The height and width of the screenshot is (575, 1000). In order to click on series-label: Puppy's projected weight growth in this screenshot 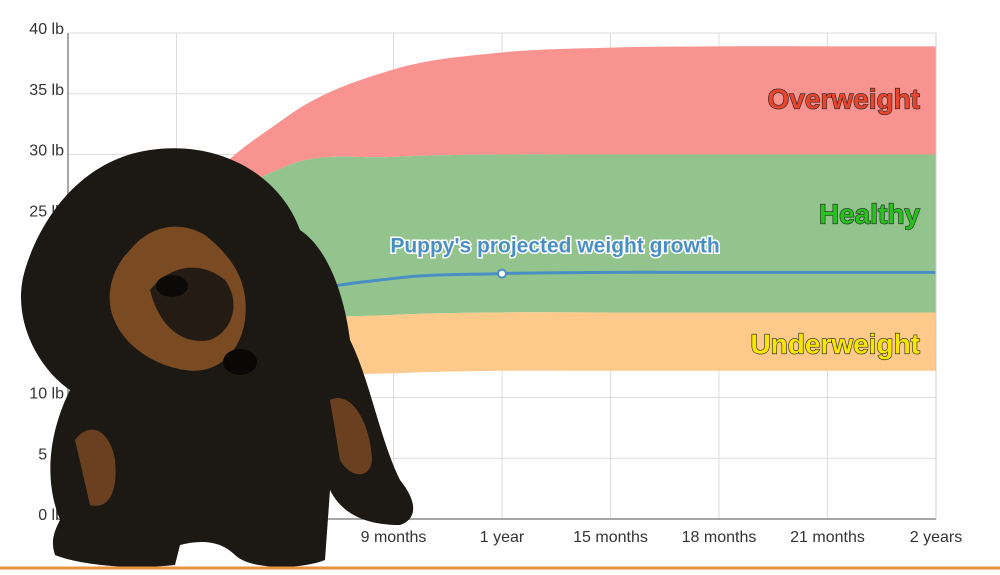, I will do `click(554, 246)`.